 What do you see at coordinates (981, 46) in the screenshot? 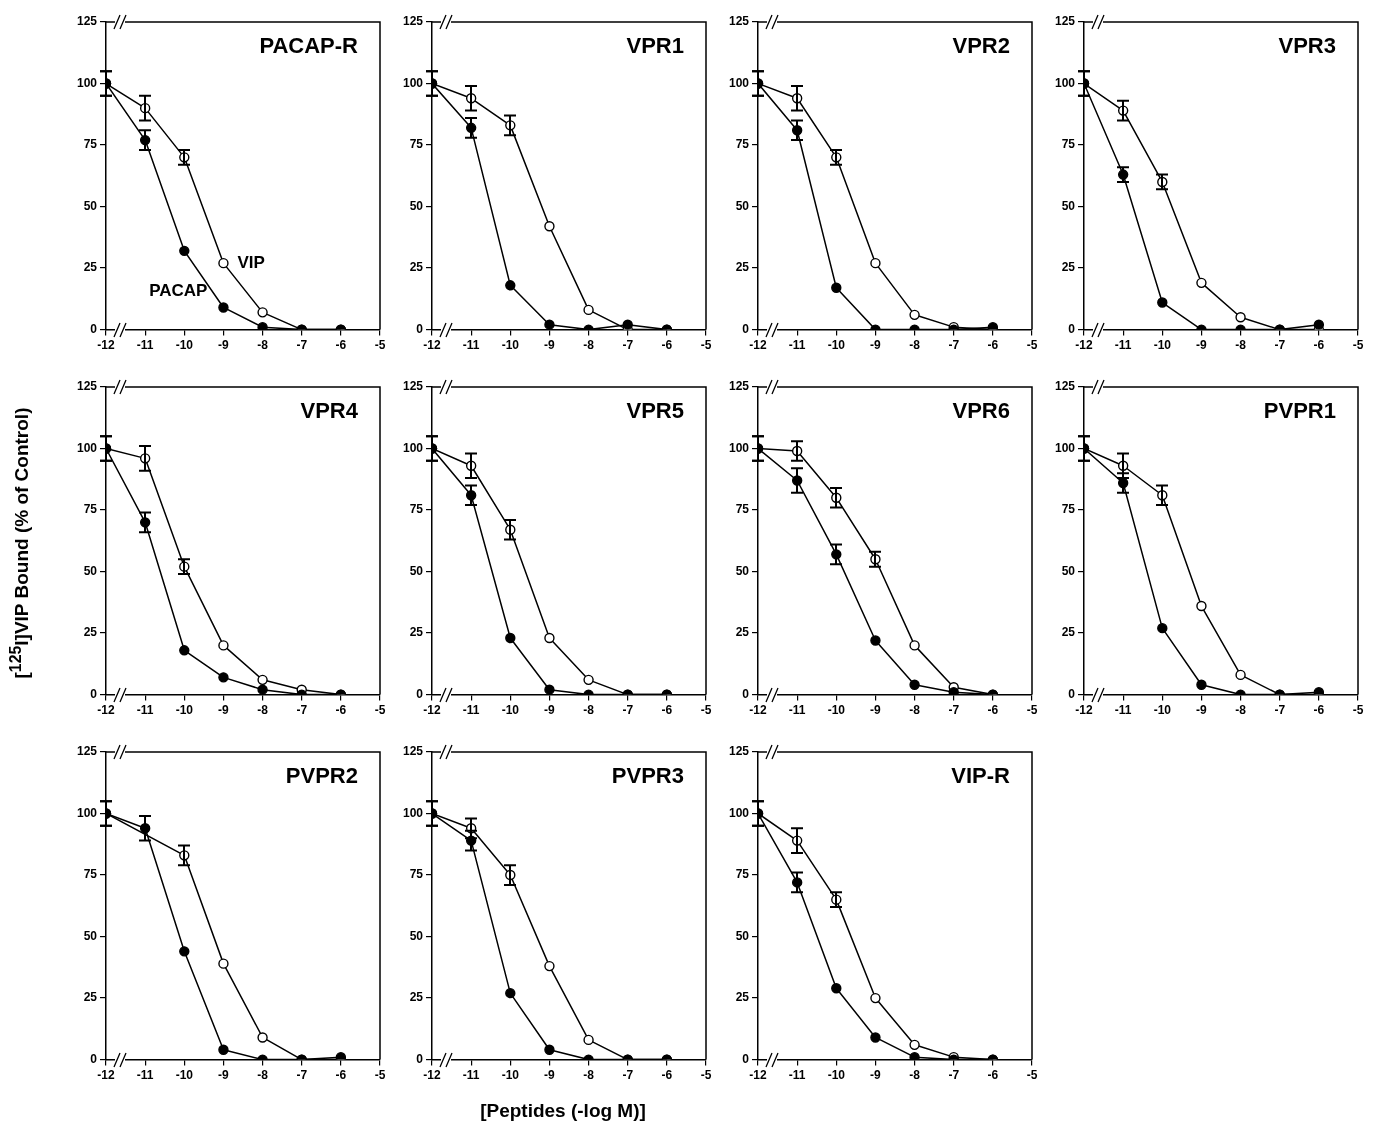
I see `text: VPR2` at bounding box center [981, 46].